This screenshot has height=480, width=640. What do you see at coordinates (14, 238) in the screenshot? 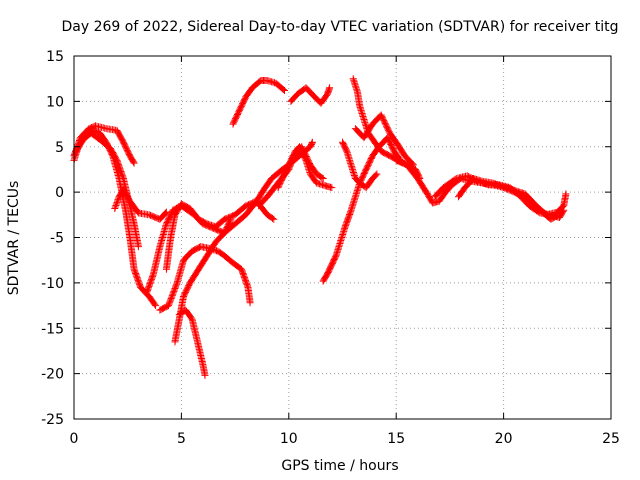
I see `y-axis-label: SDTVAR / TECUs` at bounding box center [14, 238].